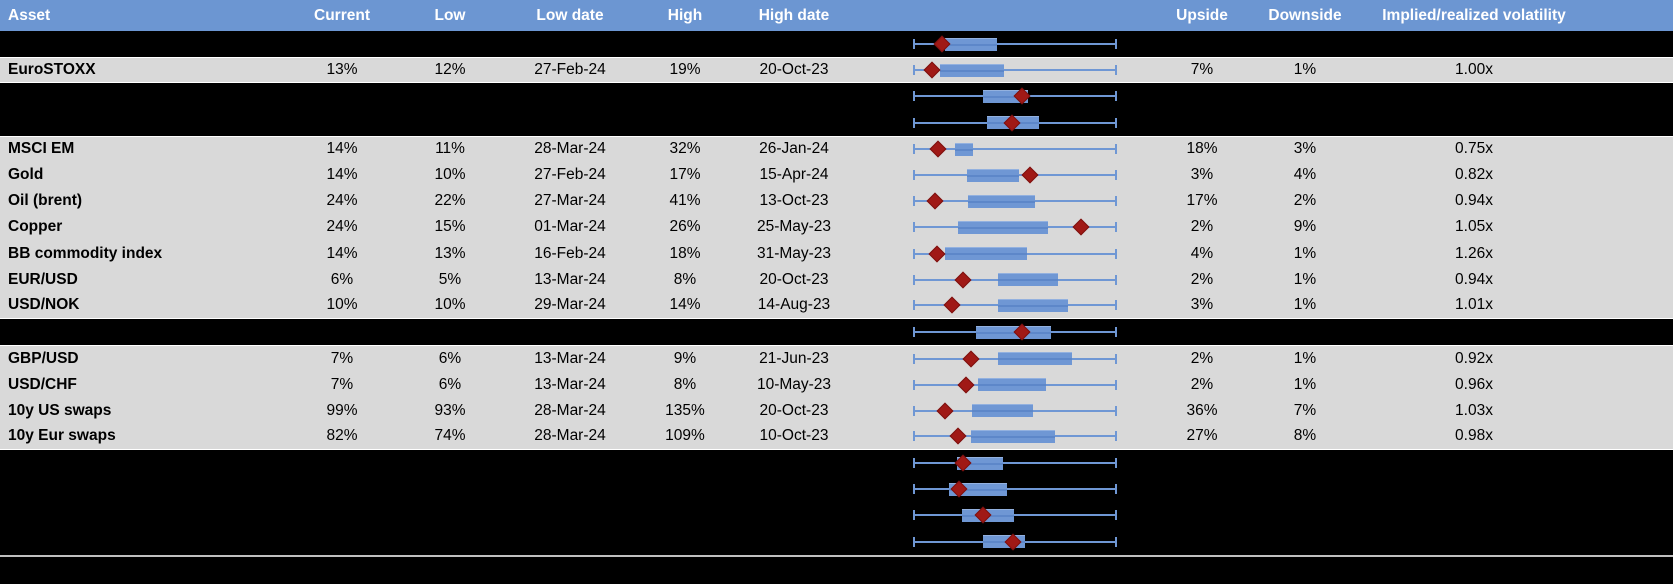 This screenshot has height=584, width=1673. Describe the element at coordinates (794, 358) in the screenshot. I see `cell-high-date: 21-Jun-23` at that location.